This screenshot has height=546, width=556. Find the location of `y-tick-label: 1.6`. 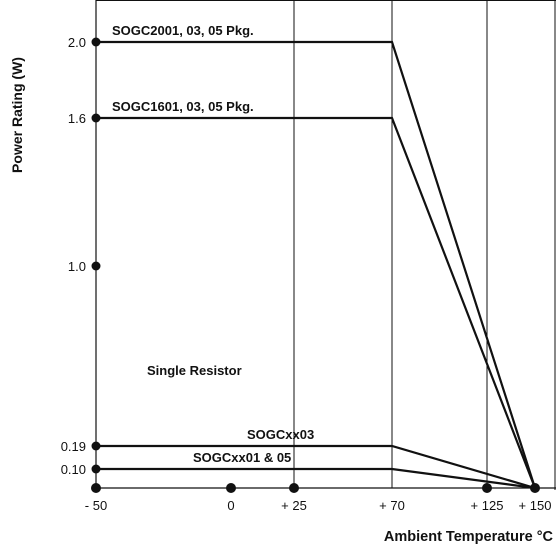

y-tick-label: 1.6 is located at coordinates (77, 118).